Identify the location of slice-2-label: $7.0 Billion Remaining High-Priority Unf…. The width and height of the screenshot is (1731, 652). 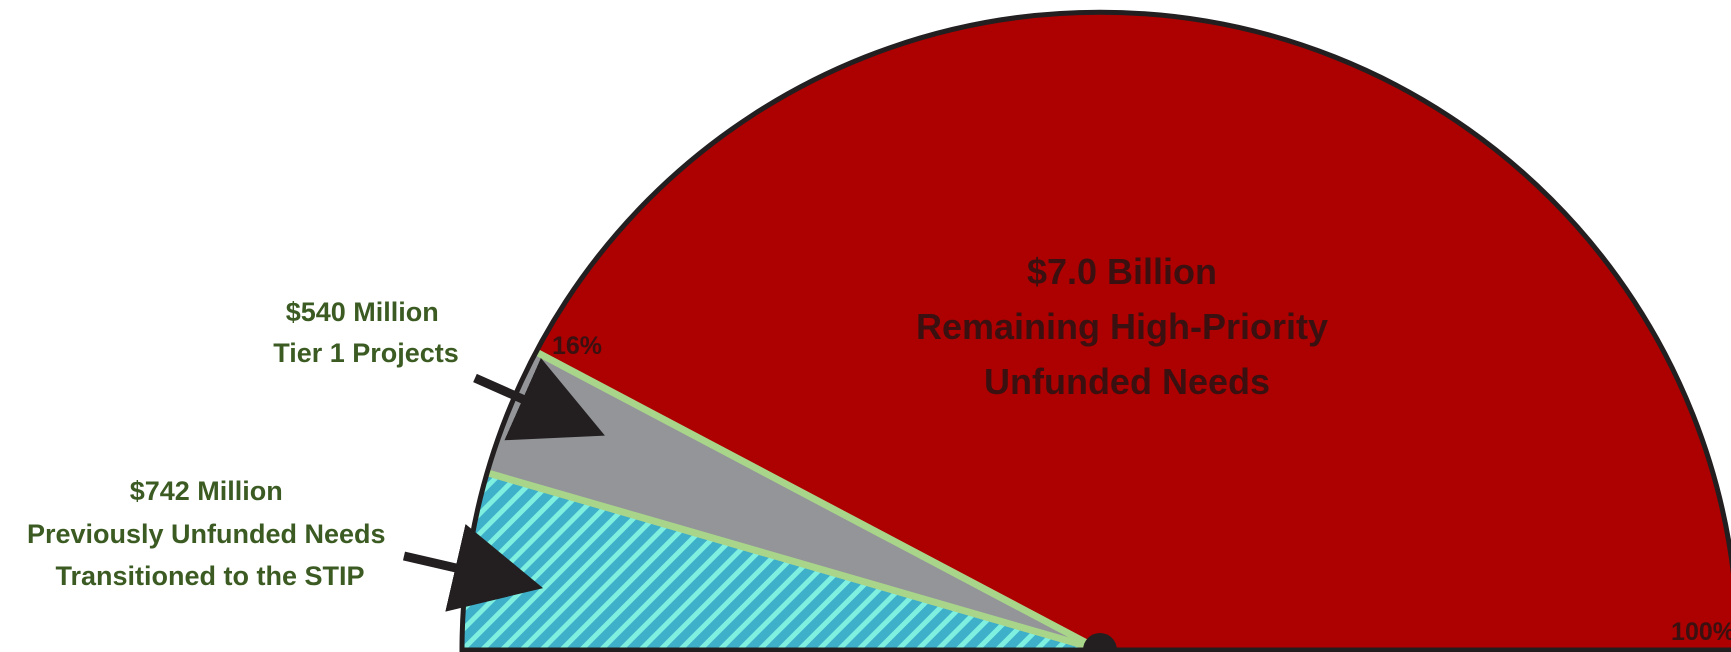
(1127, 326).